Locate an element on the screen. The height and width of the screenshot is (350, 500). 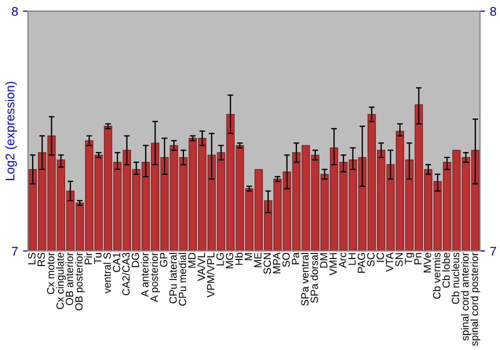
x-tick-label: Tg is located at coordinates (409, 258).